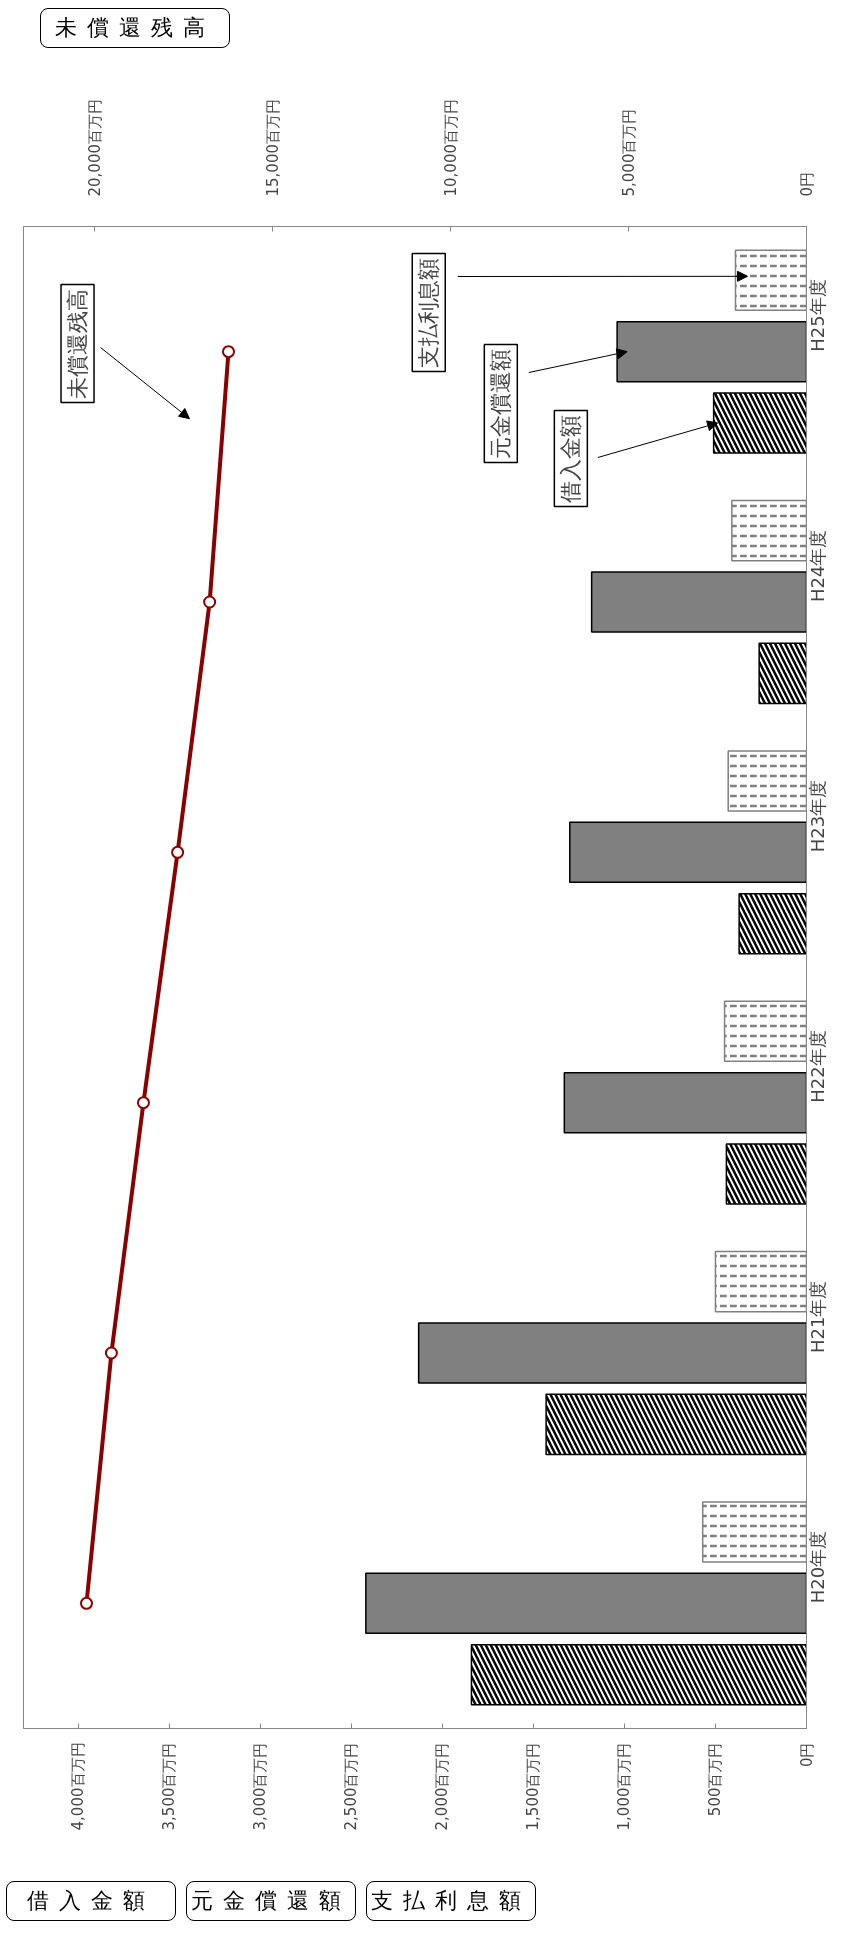 The height and width of the screenshot is (1933, 849). Describe the element at coordinates (169, 1786) in the screenshot. I see `x-tick-label: 3,500百万円` at that location.